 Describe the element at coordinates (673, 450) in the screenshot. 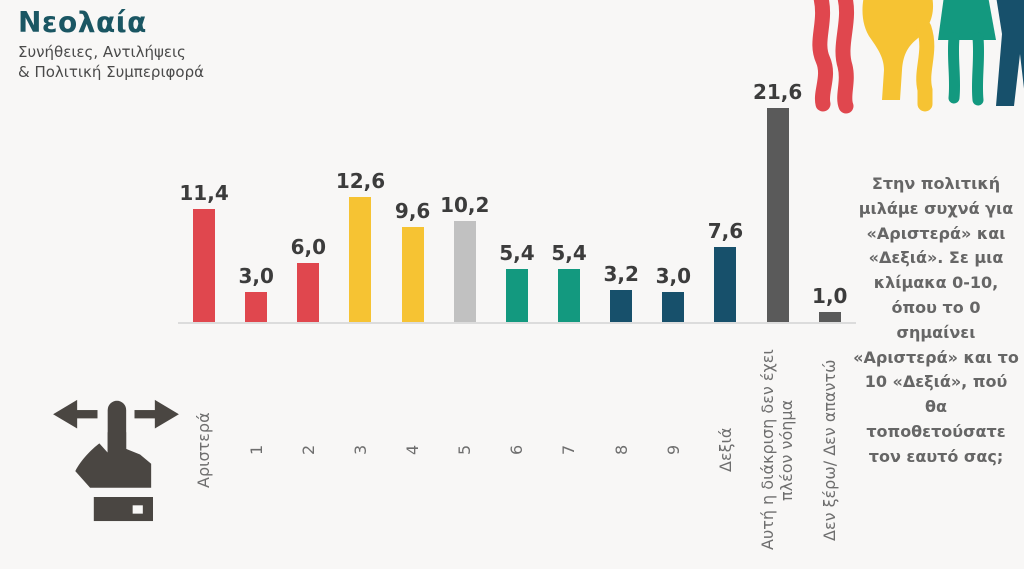

I see `x-axis-label: 9` at that location.